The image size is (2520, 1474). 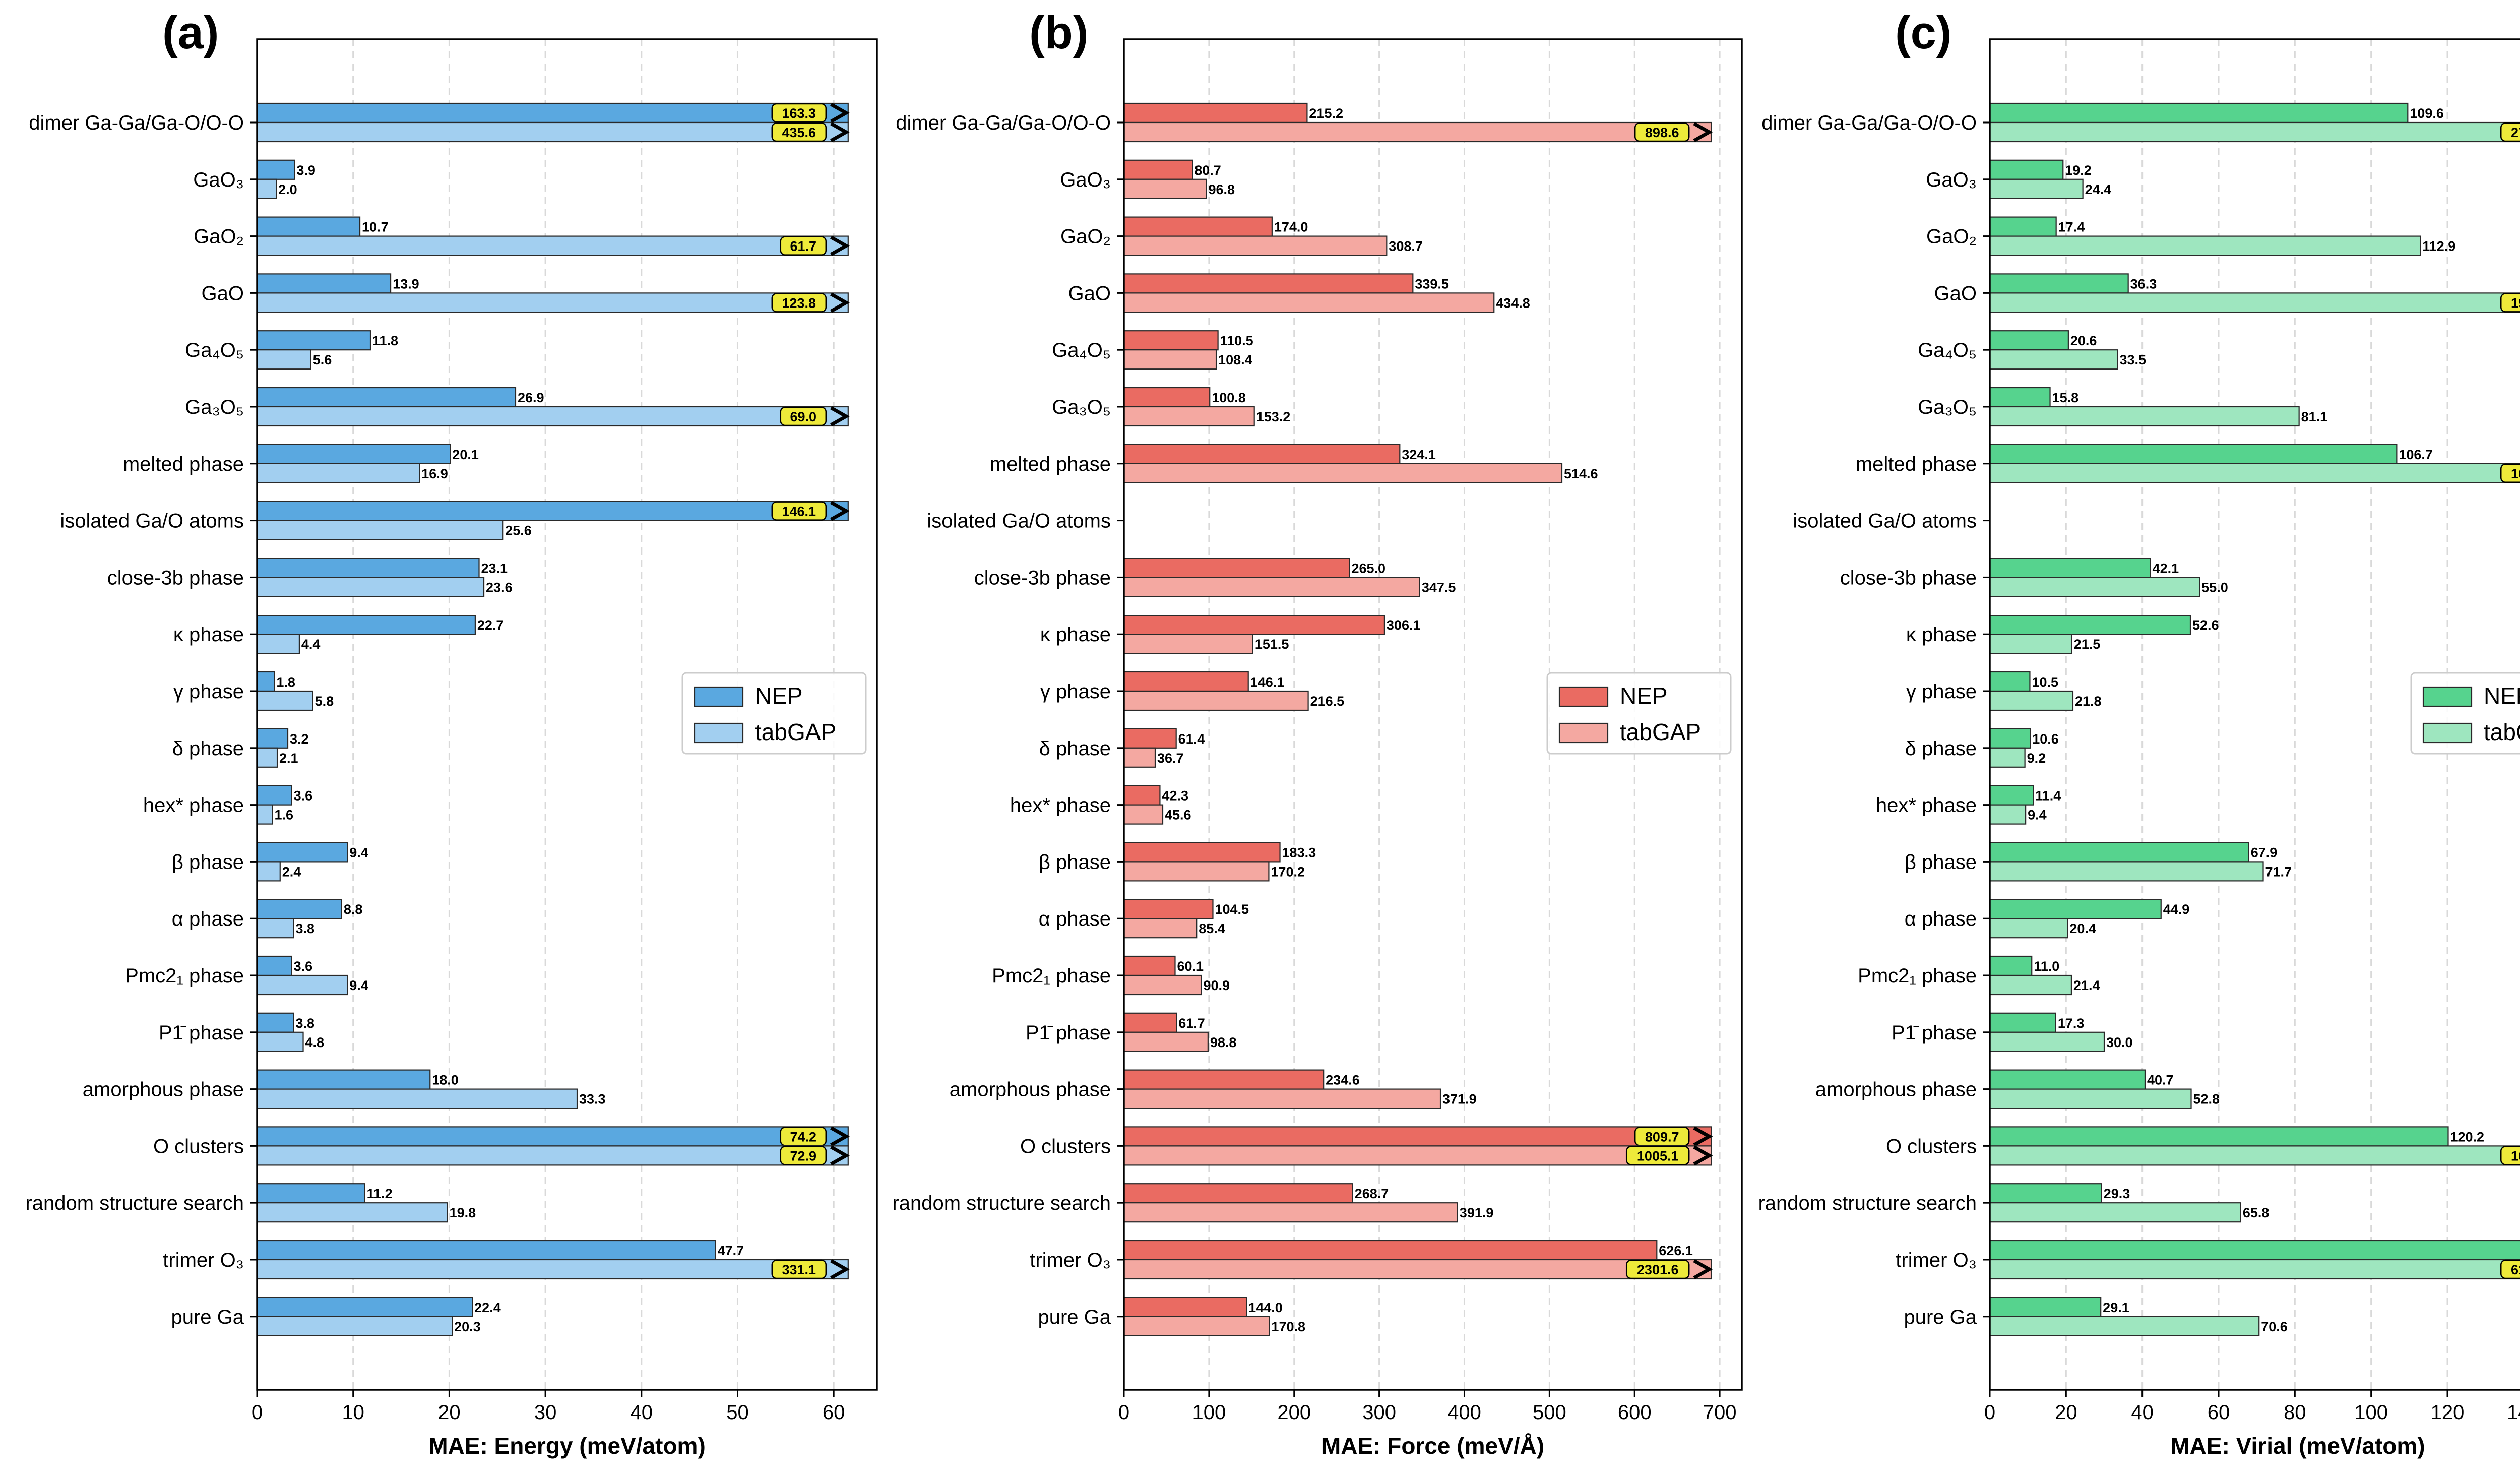 What do you see at coordinates (291, 871) in the screenshot?
I see `value-label: 2.4` at bounding box center [291, 871].